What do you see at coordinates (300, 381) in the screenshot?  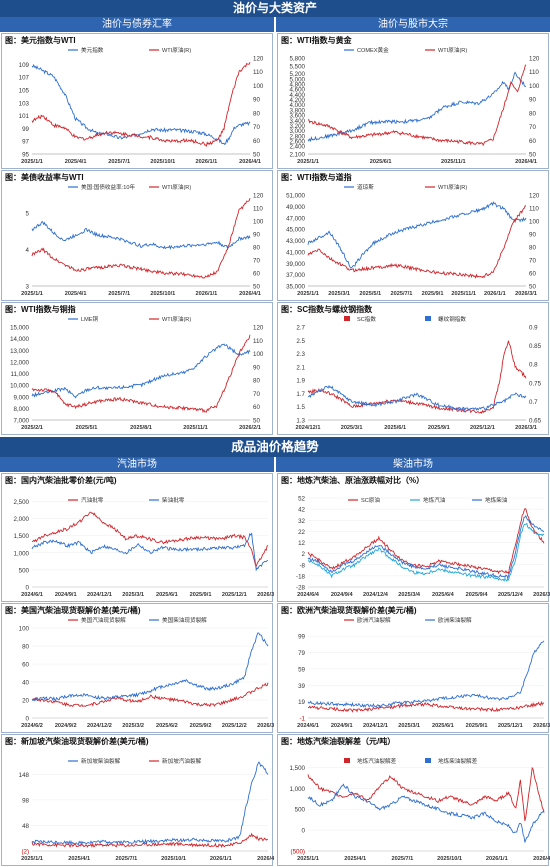 I see `y-tick-label-left: 1.9` at bounding box center [300, 381].